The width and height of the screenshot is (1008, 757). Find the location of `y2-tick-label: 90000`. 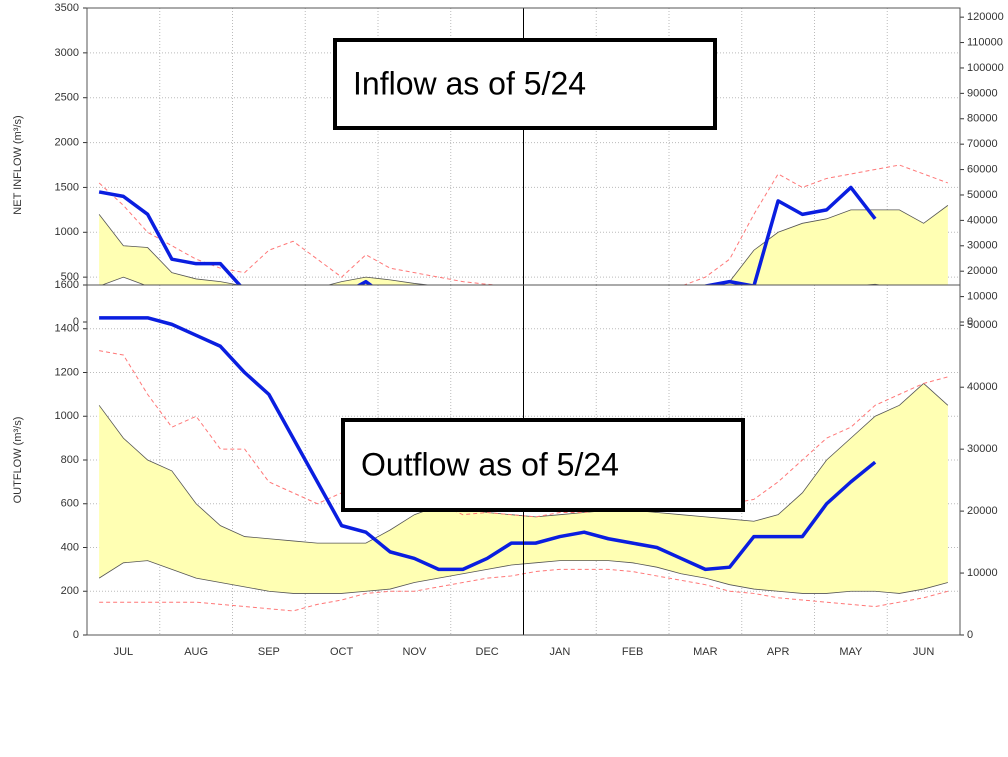

y2-tick-label: 90000 is located at coordinates (982, 93).